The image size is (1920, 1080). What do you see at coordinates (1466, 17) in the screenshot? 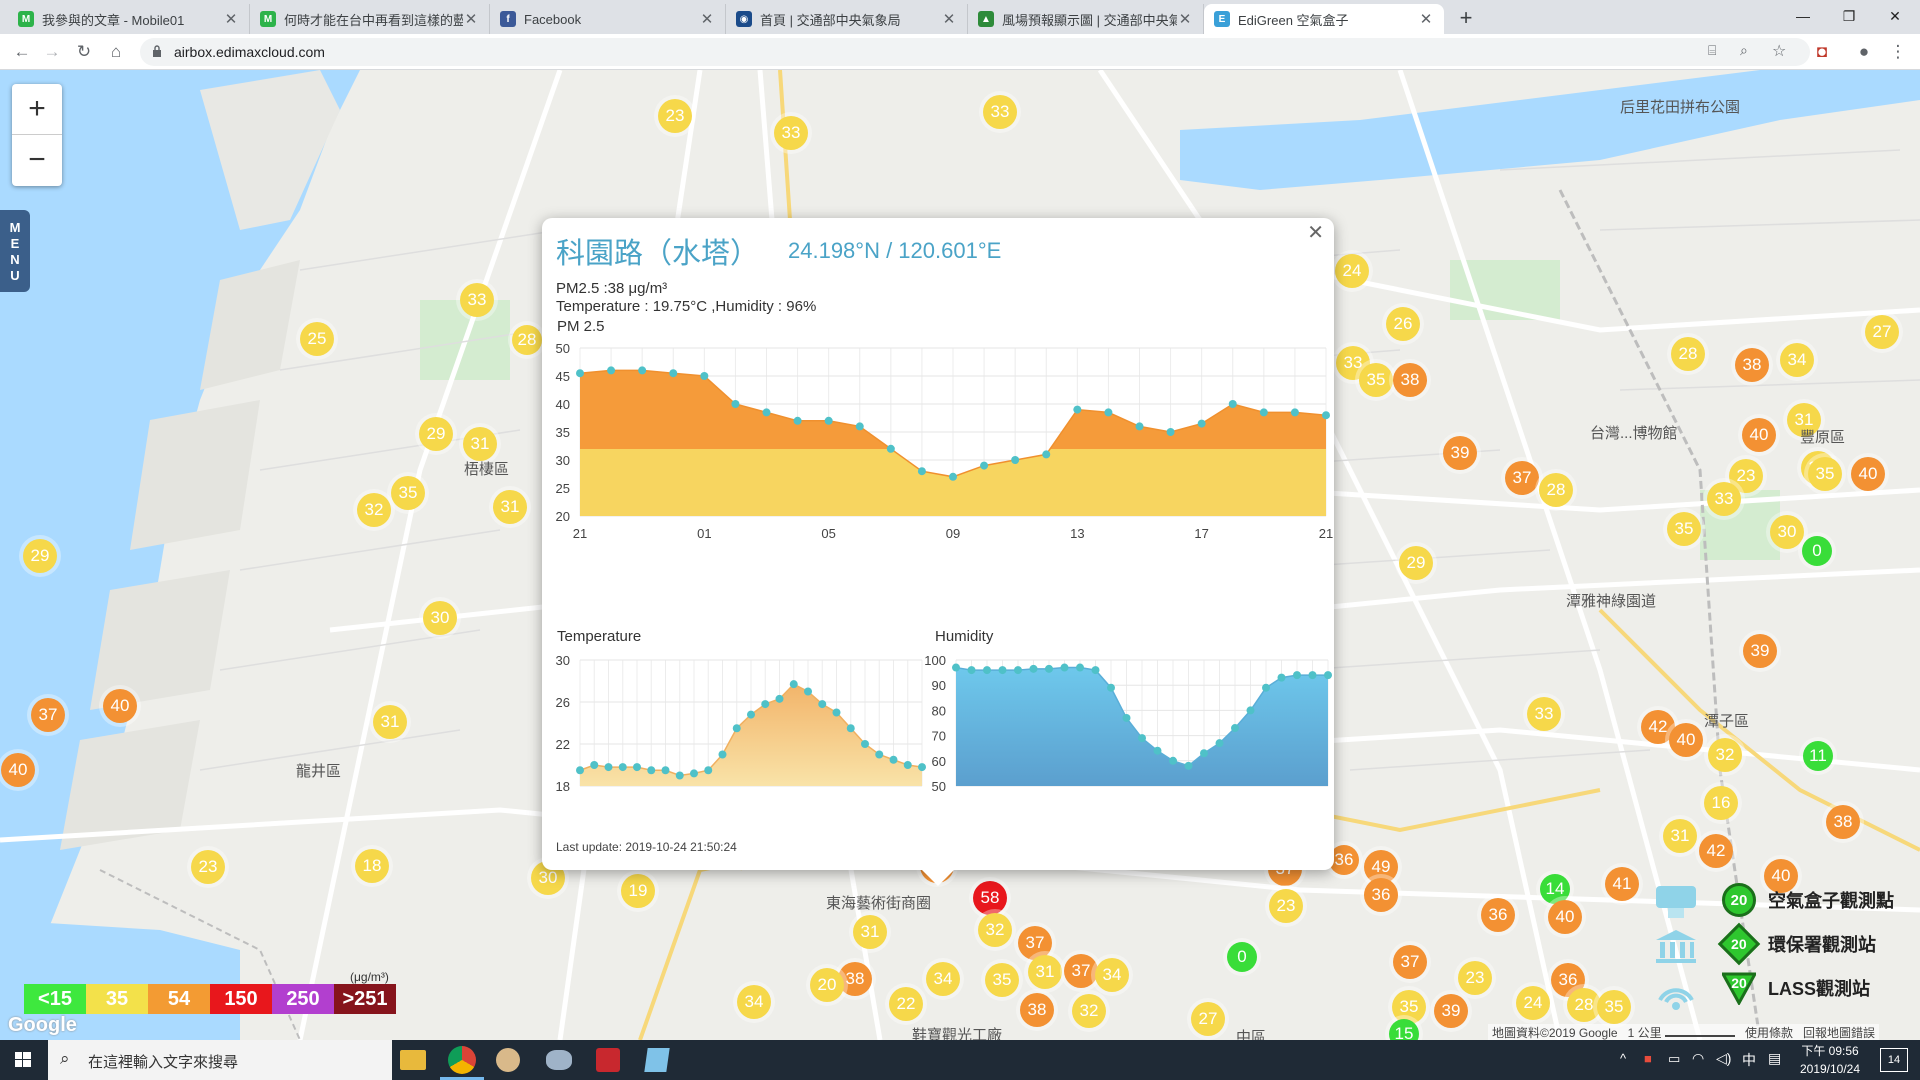
I see `new-tab-button: +` at bounding box center [1466, 17].